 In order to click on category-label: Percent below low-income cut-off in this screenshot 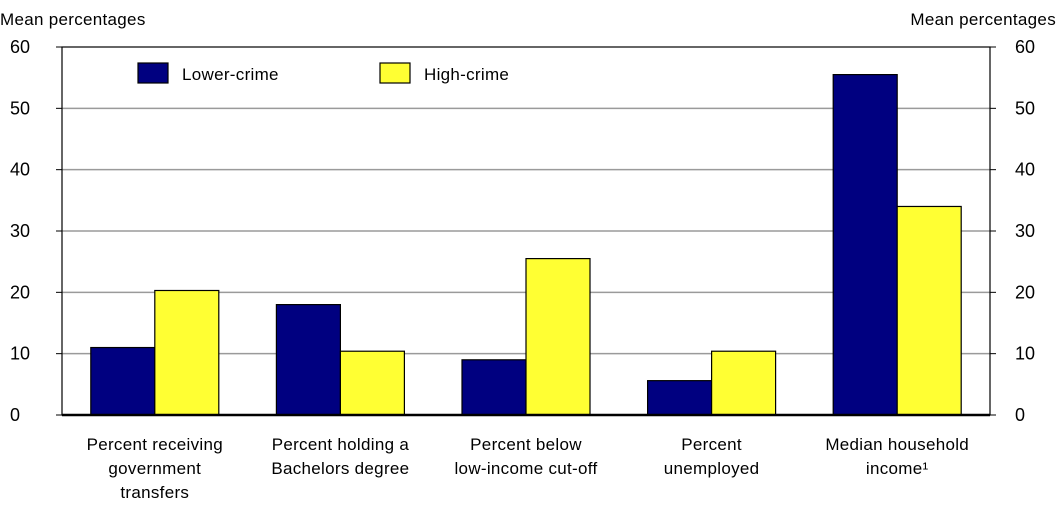, I will do `click(525, 456)`.